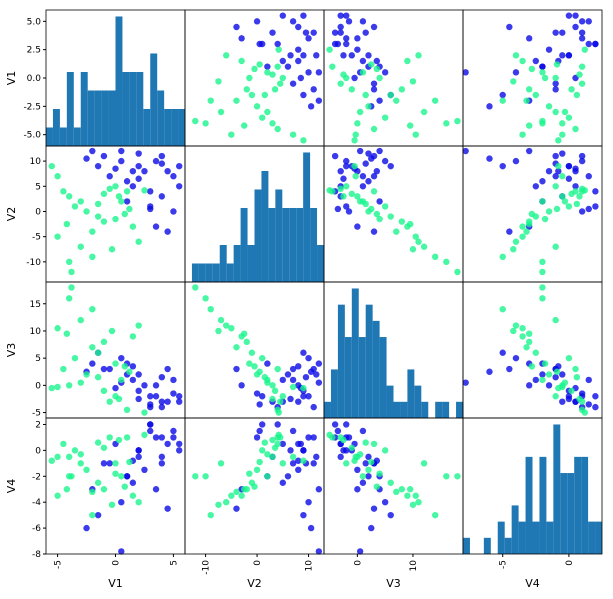 This screenshot has width=613, height=599. Describe the element at coordinates (393, 583) in the screenshot. I see `x-axis-label: V3` at that location.